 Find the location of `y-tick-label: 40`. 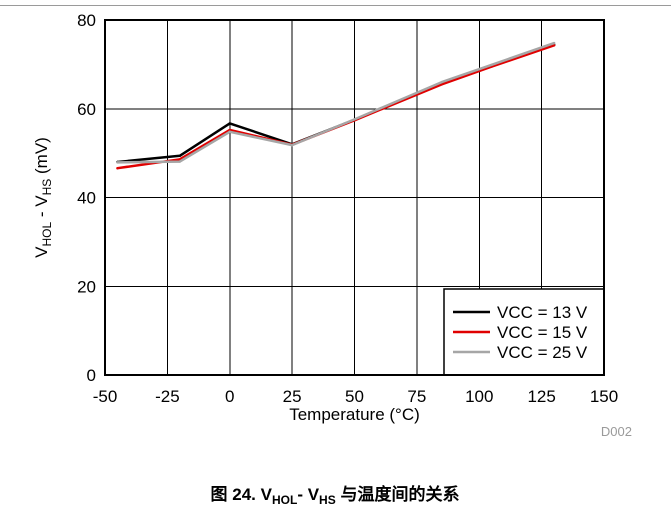

y-tick-label: 40 is located at coordinates (86, 198).